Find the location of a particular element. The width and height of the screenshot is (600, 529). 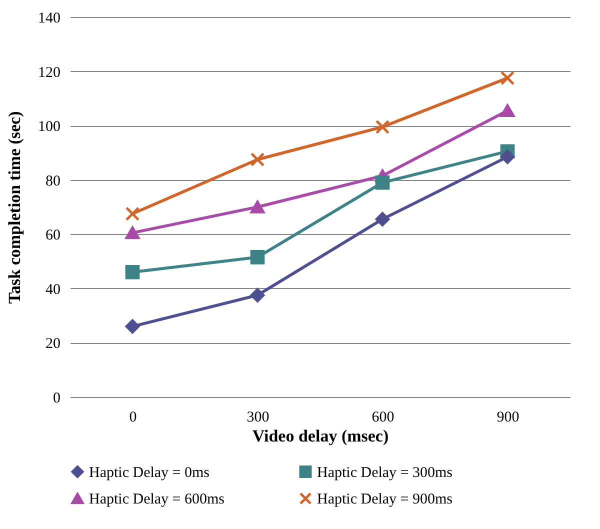

y-axis-title: Task completion time (sec) is located at coordinates (14, 207).